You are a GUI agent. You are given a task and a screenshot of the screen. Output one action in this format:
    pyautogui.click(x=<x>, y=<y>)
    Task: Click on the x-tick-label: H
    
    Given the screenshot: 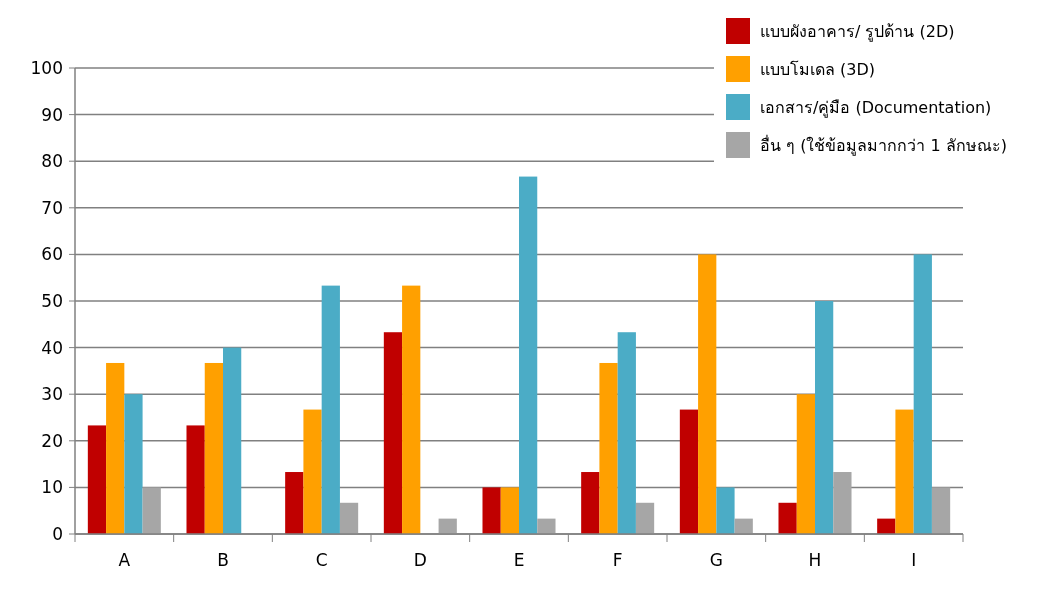 What is the action you would take?
    pyautogui.click(x=815, y=560)
    